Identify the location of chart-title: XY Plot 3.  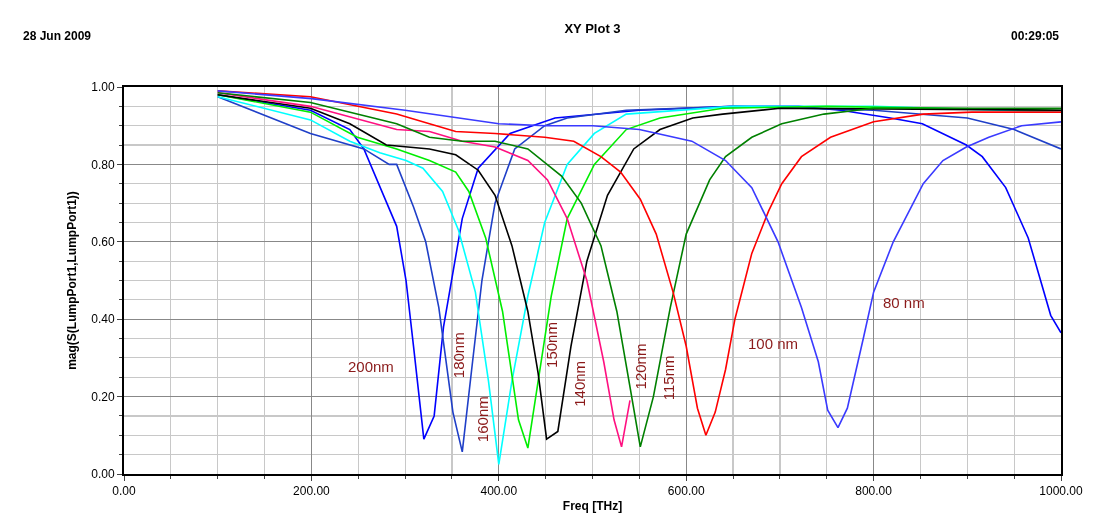
(592, 28).